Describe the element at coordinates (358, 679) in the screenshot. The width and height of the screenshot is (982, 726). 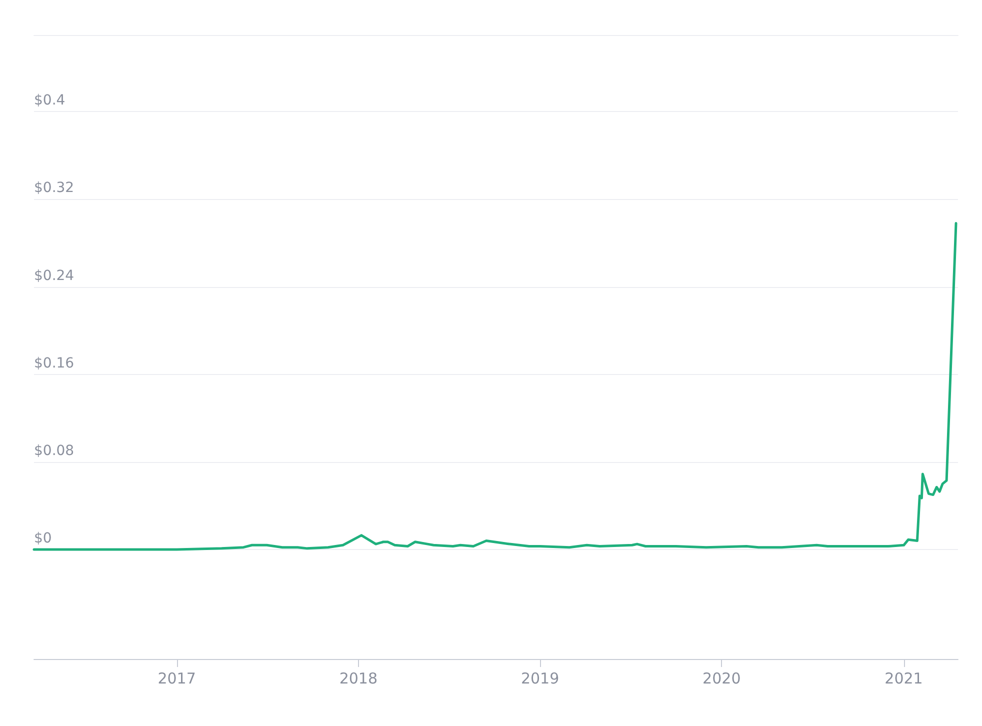
I see `x-tick-label: 2018` at that location.